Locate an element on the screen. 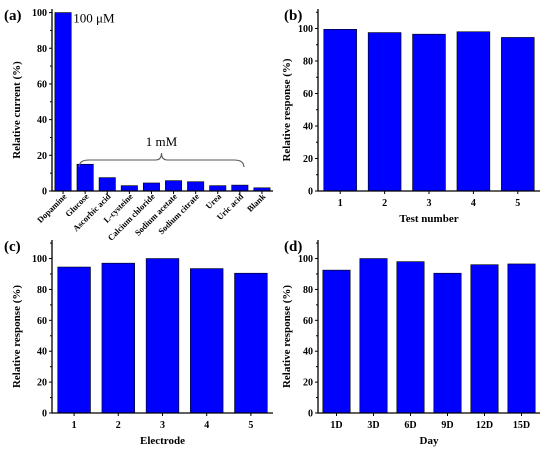 The height and width of the screenshot is (458, 550). bar-sodium-citrate is located at coordinates (196, 186).